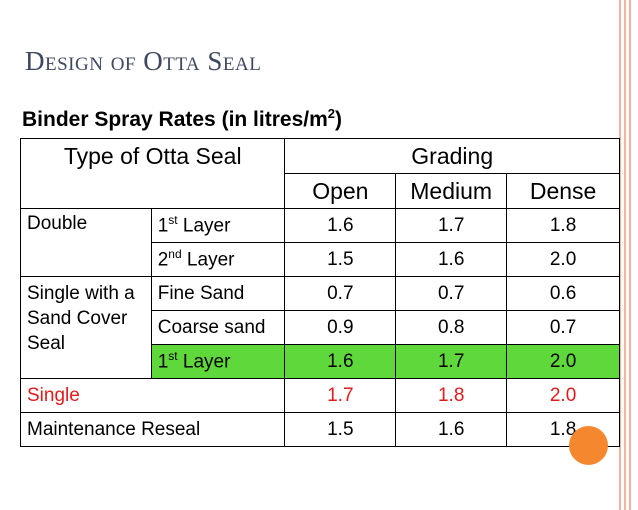  Describe the element at coordinates (152, 395) in the screenshot. I see `row-label-single: Single` at that location.